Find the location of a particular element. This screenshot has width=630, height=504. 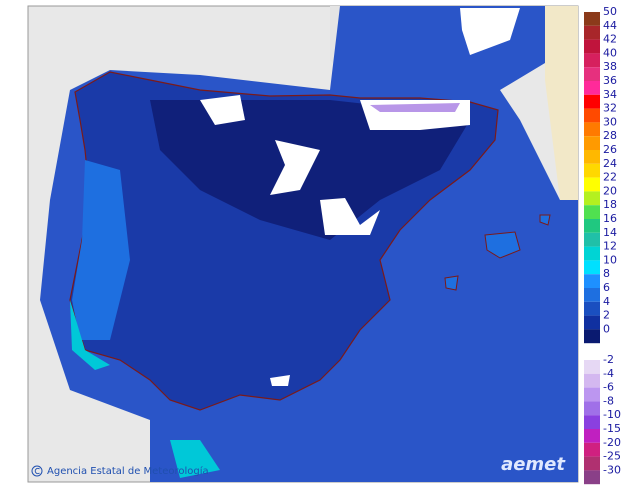

legend-label: 16 is located at coordinates (610, 218).